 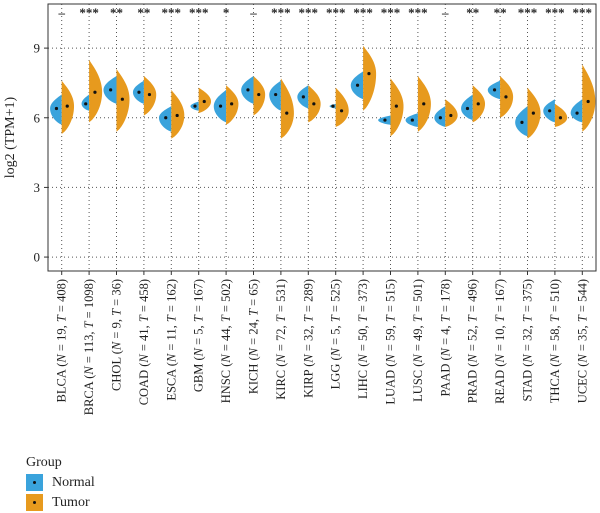 I want to click on y-tick-label: 6, so click(x=37, y=117).